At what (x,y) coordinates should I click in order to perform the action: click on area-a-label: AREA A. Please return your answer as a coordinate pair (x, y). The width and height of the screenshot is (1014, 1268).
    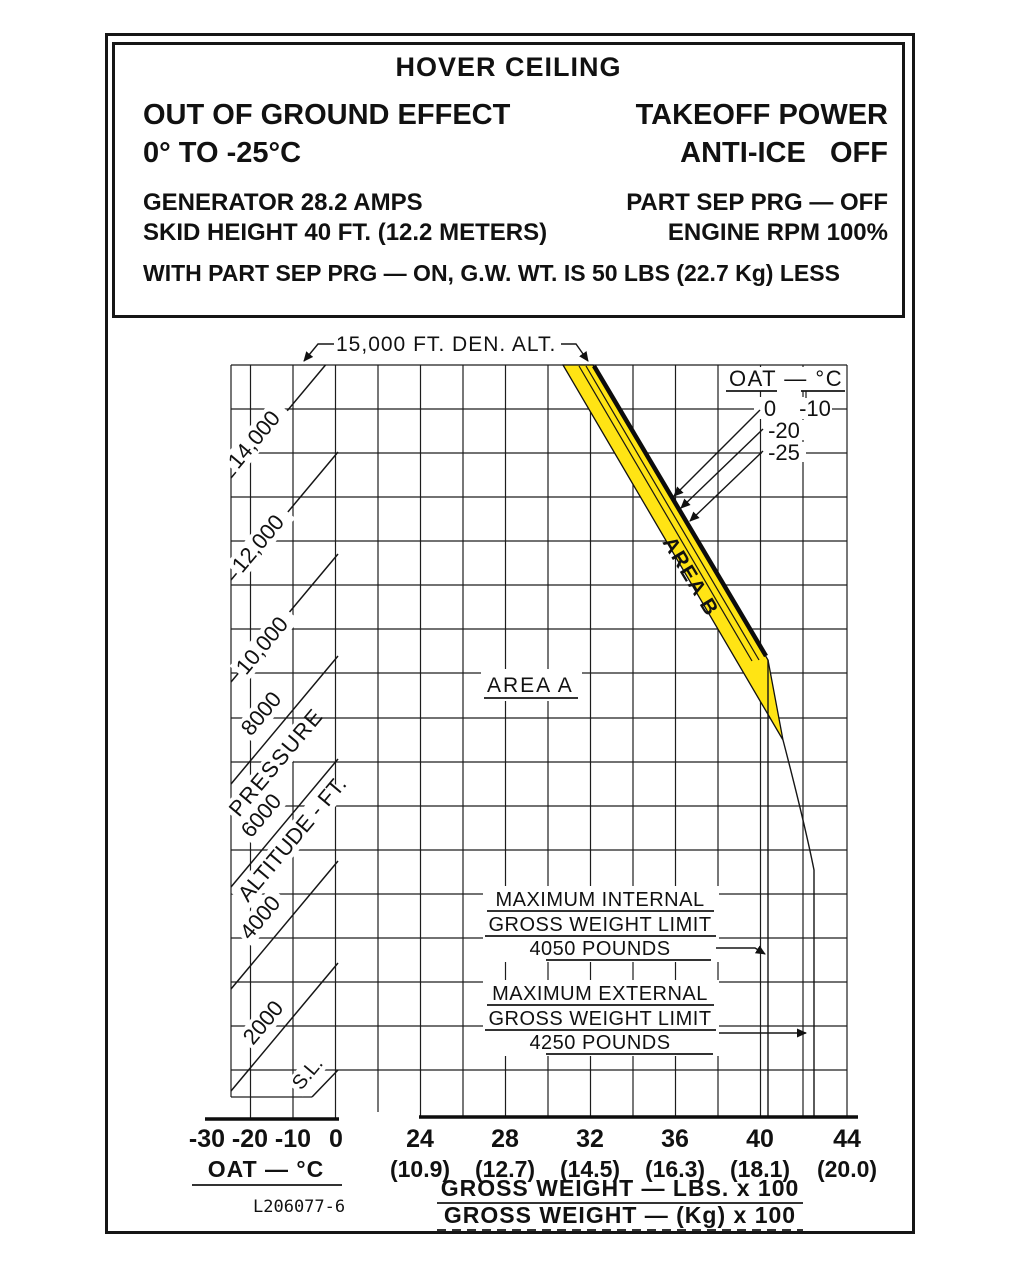
    Looking at the image, I should click on (530, 685).